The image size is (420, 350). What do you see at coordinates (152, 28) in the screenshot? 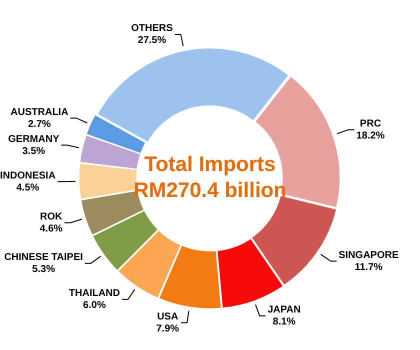
I see `slice-label: OTHERS` at bounding box center [152, 28].